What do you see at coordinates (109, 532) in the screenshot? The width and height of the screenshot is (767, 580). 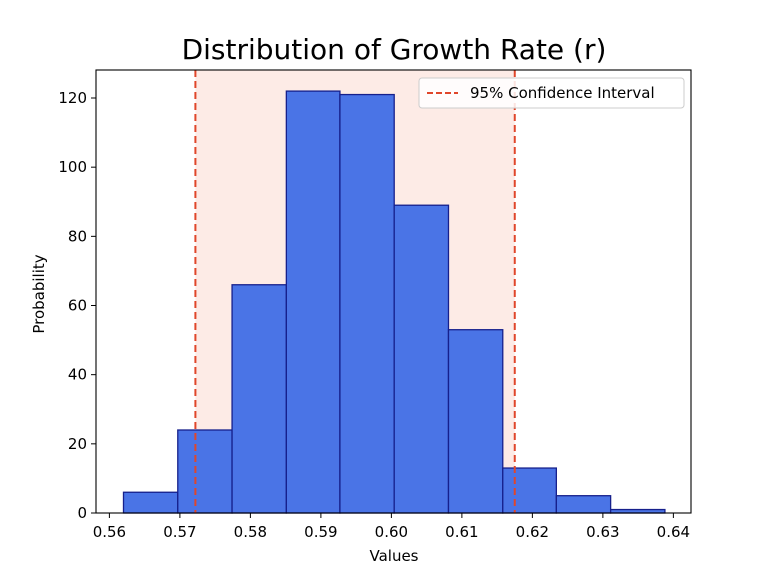 I see `x-tick-label: 0.56` at bounding box center [109, 532].